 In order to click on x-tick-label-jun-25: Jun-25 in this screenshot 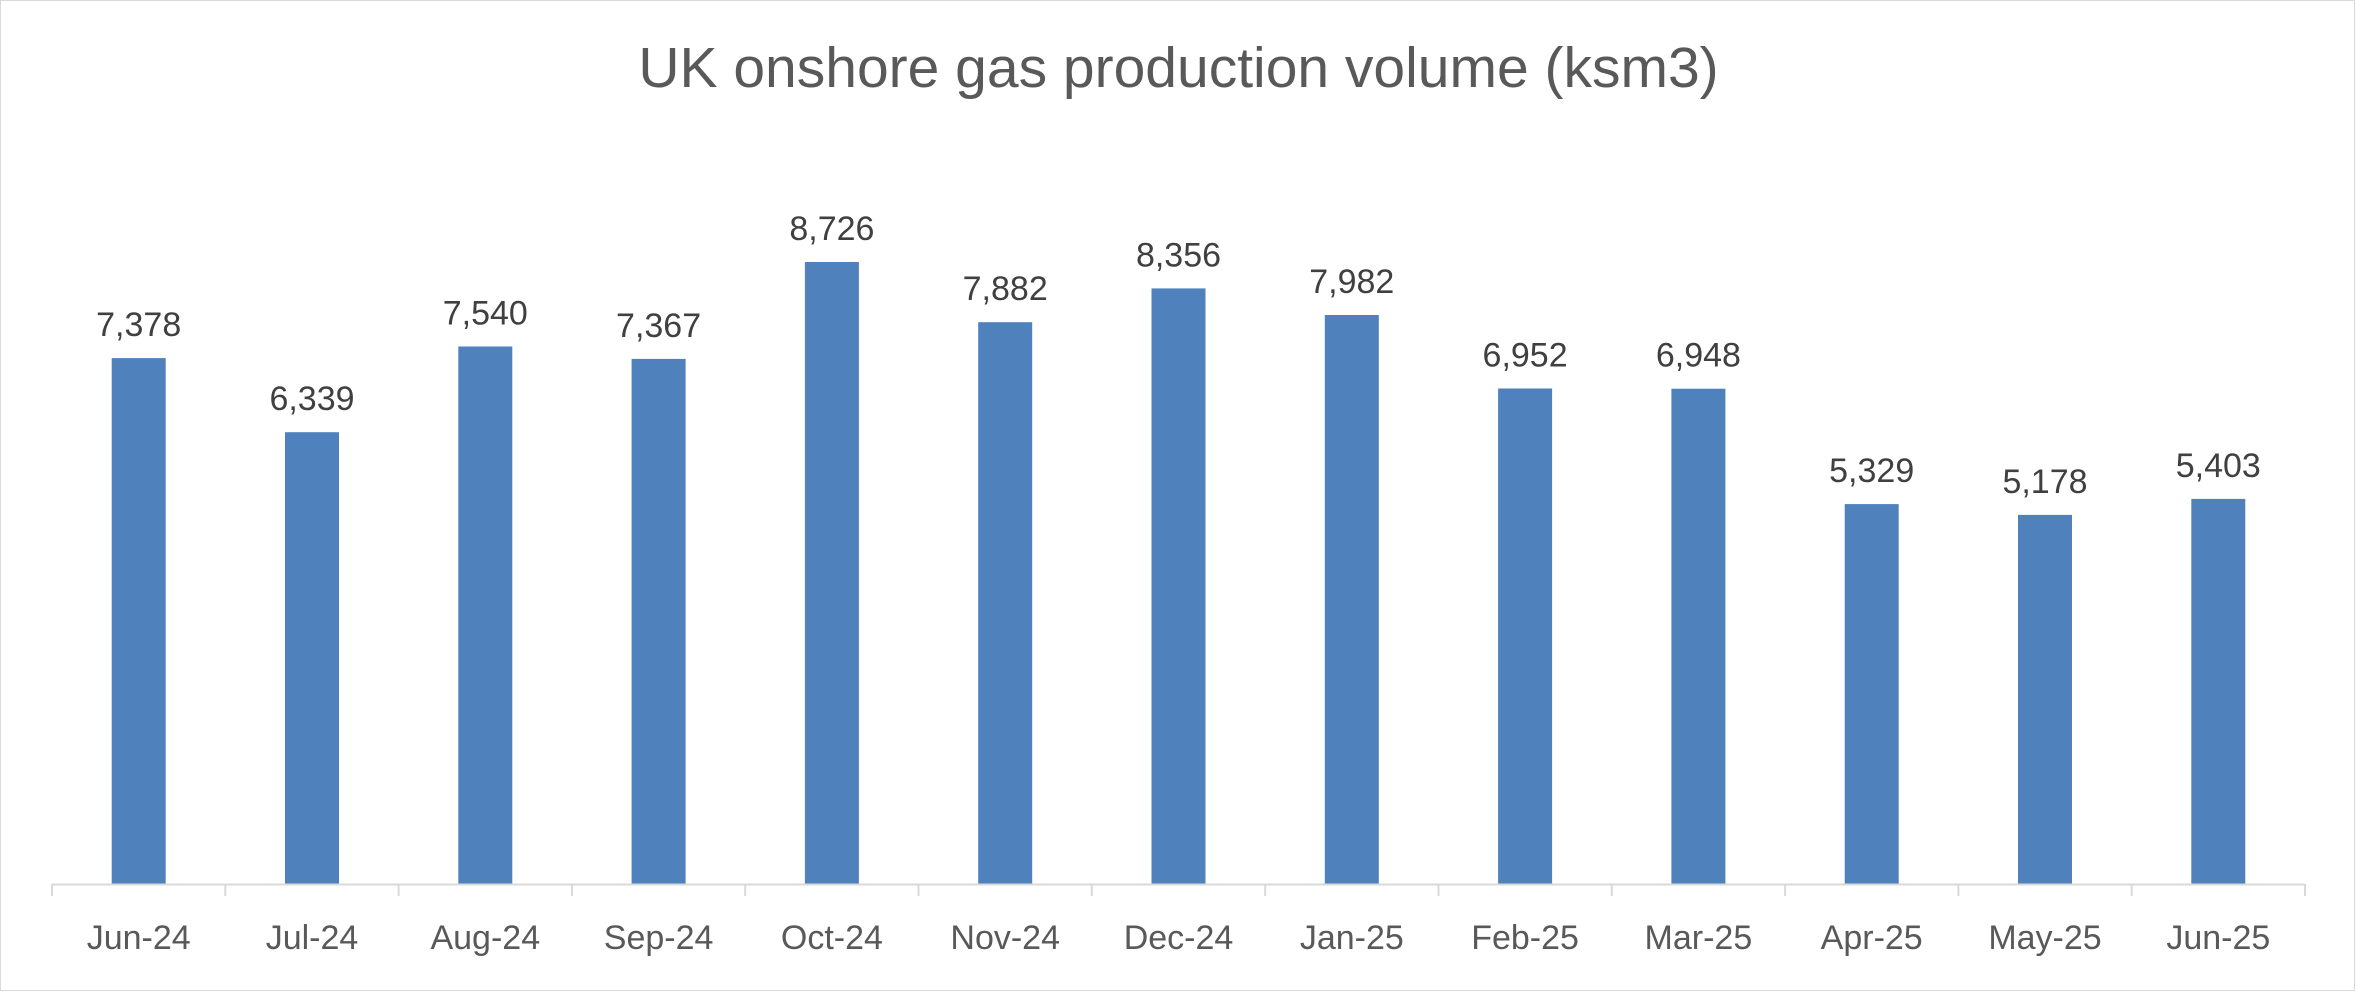, I will do `click(2218, 938)`.